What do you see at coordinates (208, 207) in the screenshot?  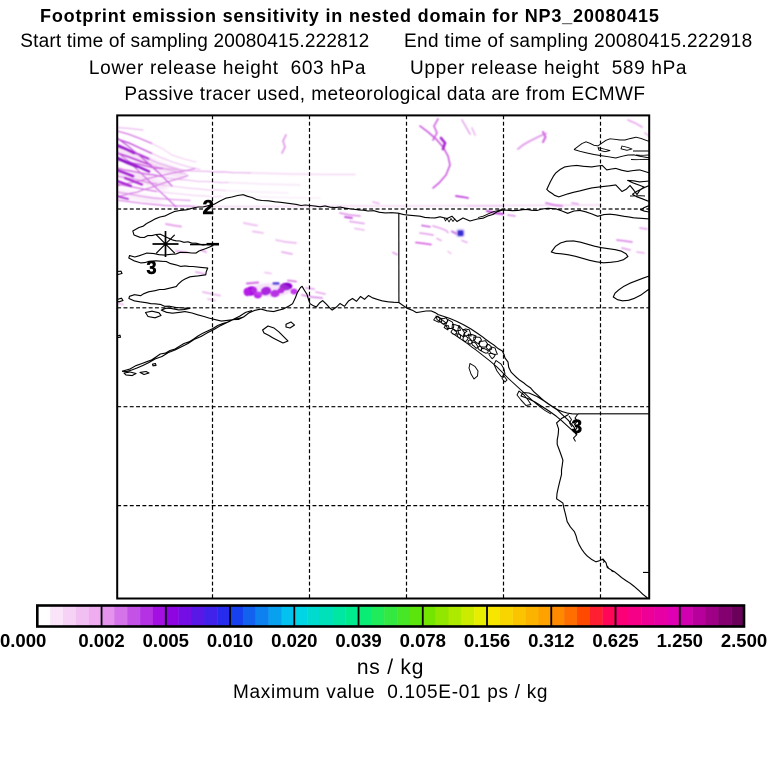 I see `svg-text: 2` at bounding box center [208, 207].